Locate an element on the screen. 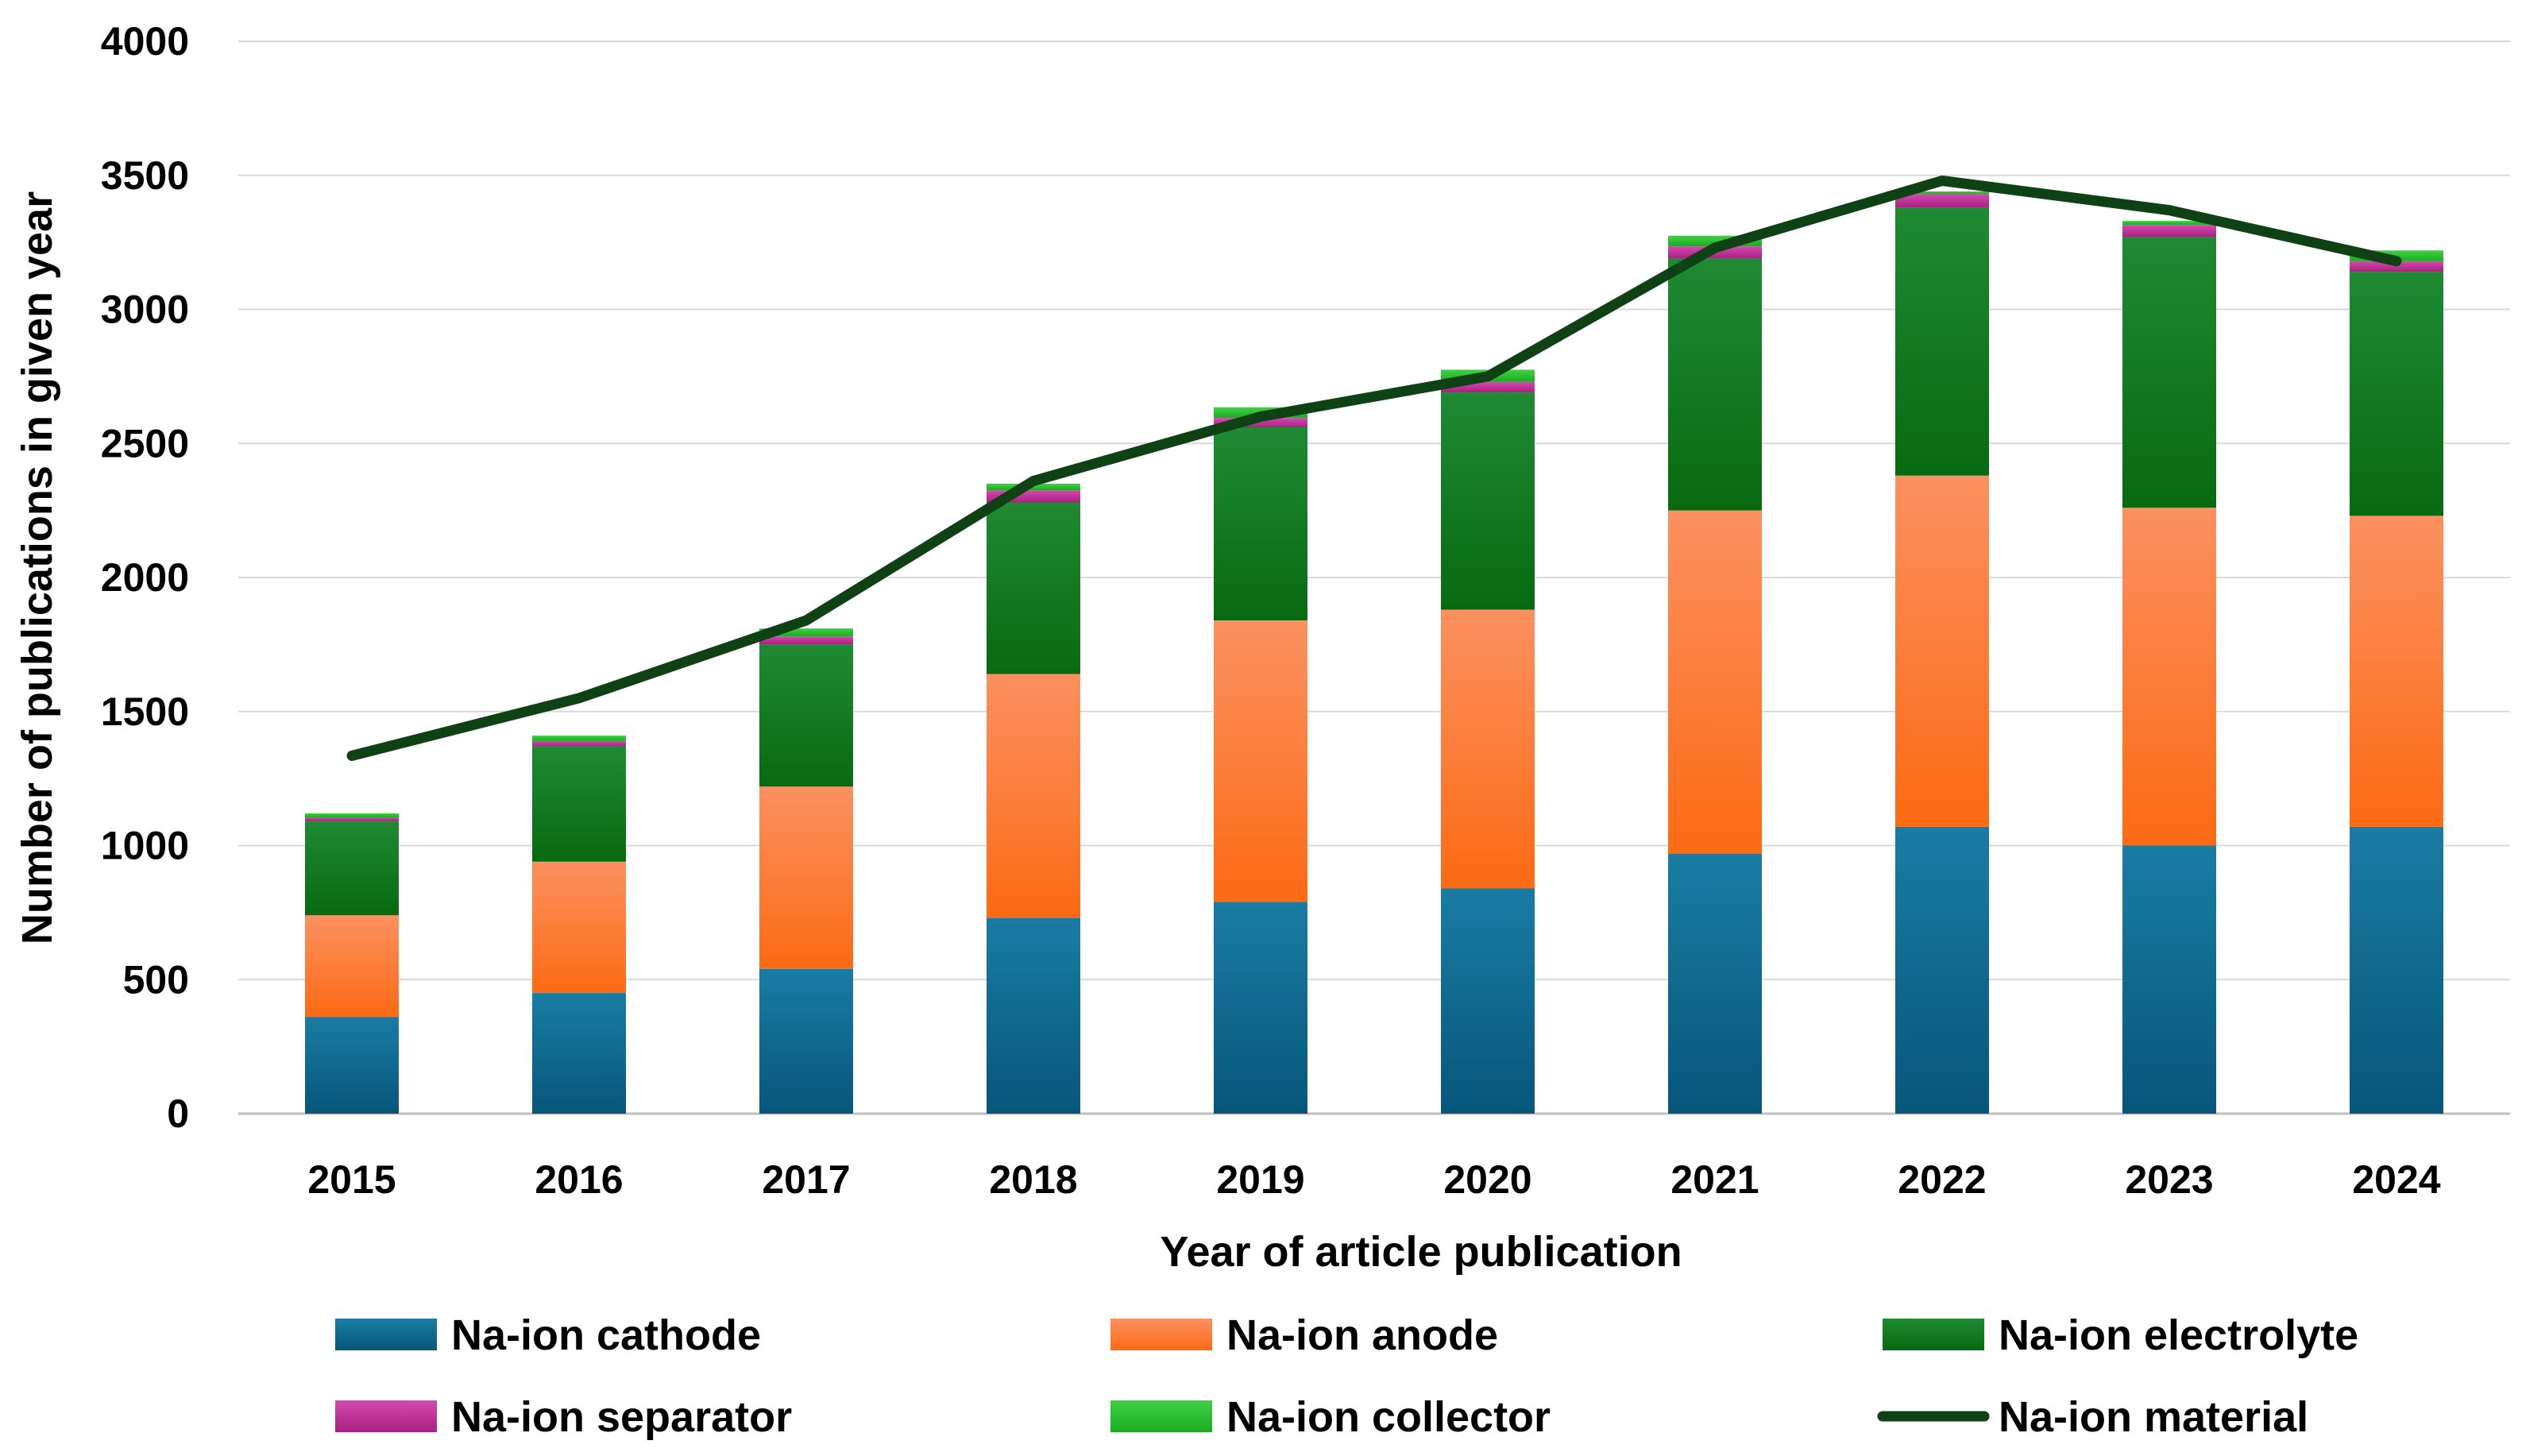 Image resolution: width=2522 pixels, height=1456 pixels. x-tick-label: 2019 is located at coordinates (1260, 1179).